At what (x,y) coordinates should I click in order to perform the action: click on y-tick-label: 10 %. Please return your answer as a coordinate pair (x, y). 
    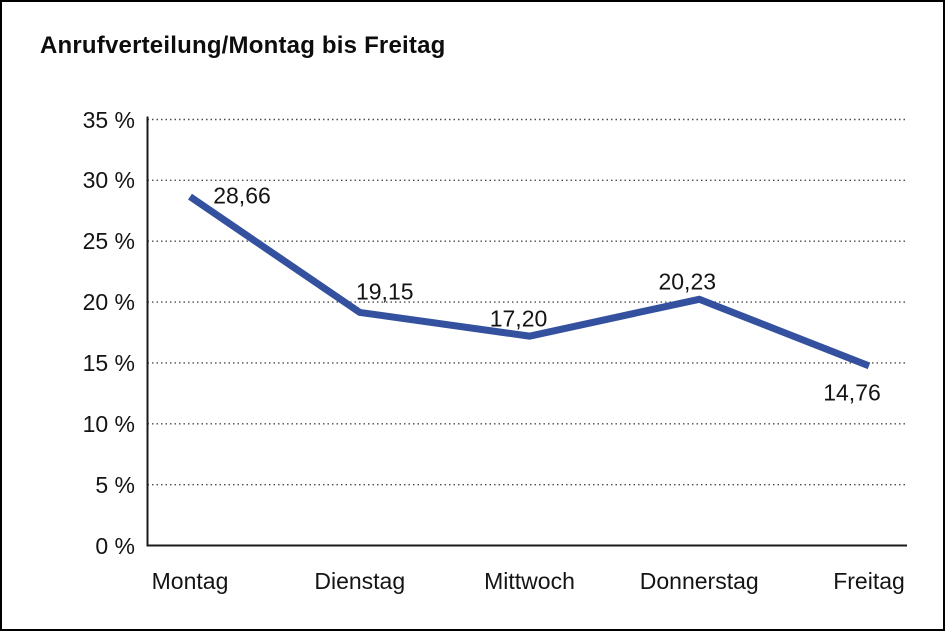
    Looking at the image, I should click on (108, 423).